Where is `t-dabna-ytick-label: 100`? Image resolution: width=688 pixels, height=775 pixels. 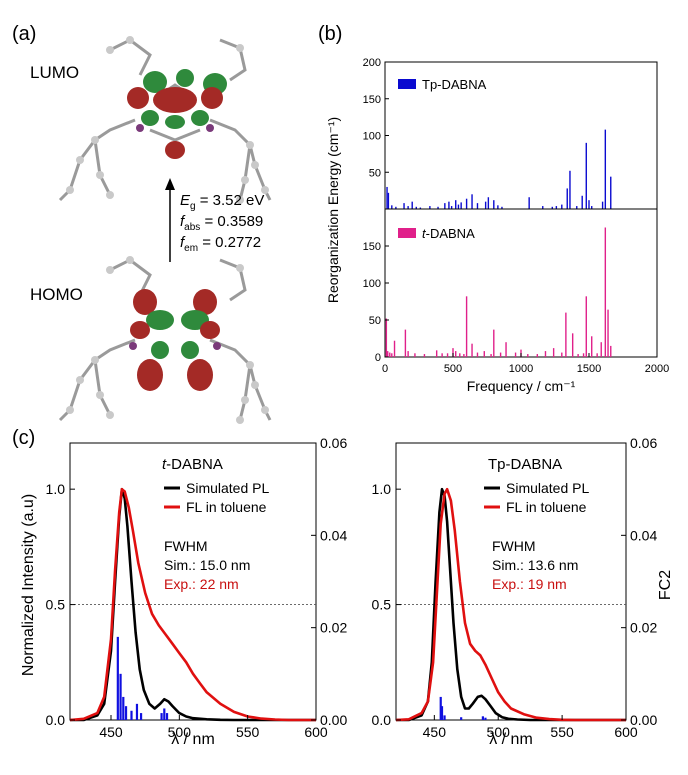 t-dabna-ytick-label: 100 is located at coordinates (372, 284).